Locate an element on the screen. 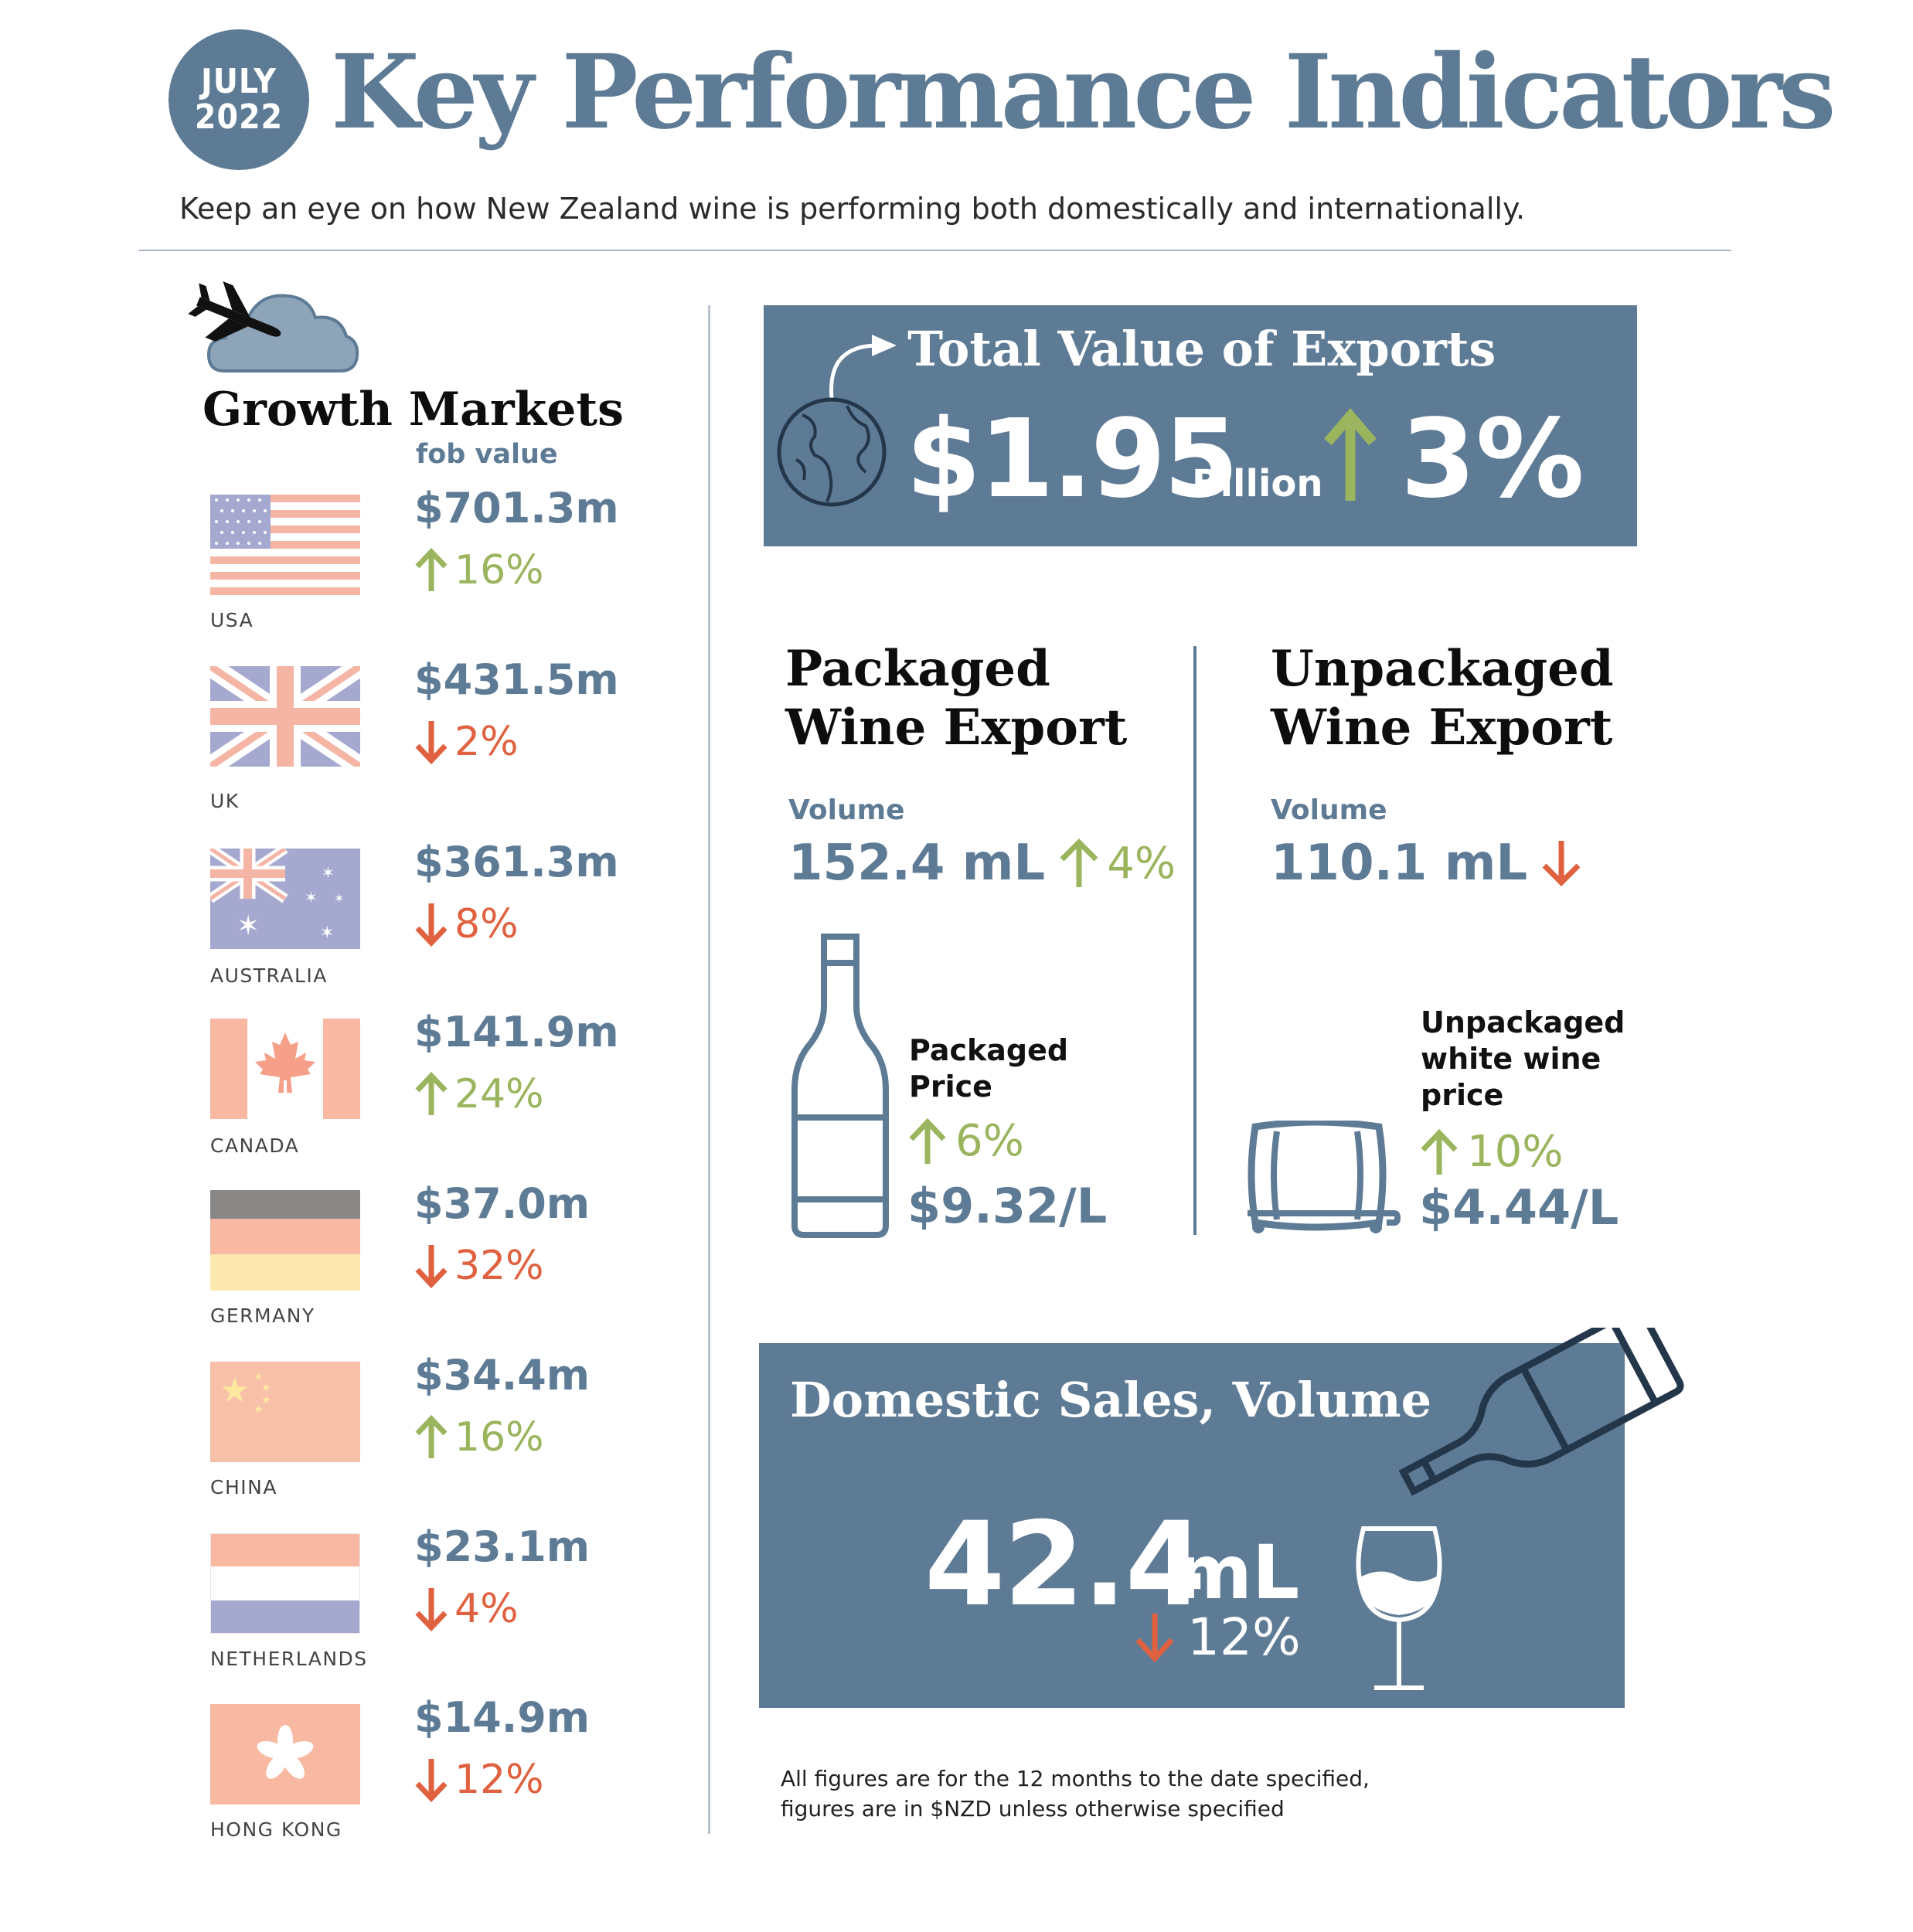 The height and width of the screenshot is (1932, 1913). airplane-icon is located at coordinates (234, 312).